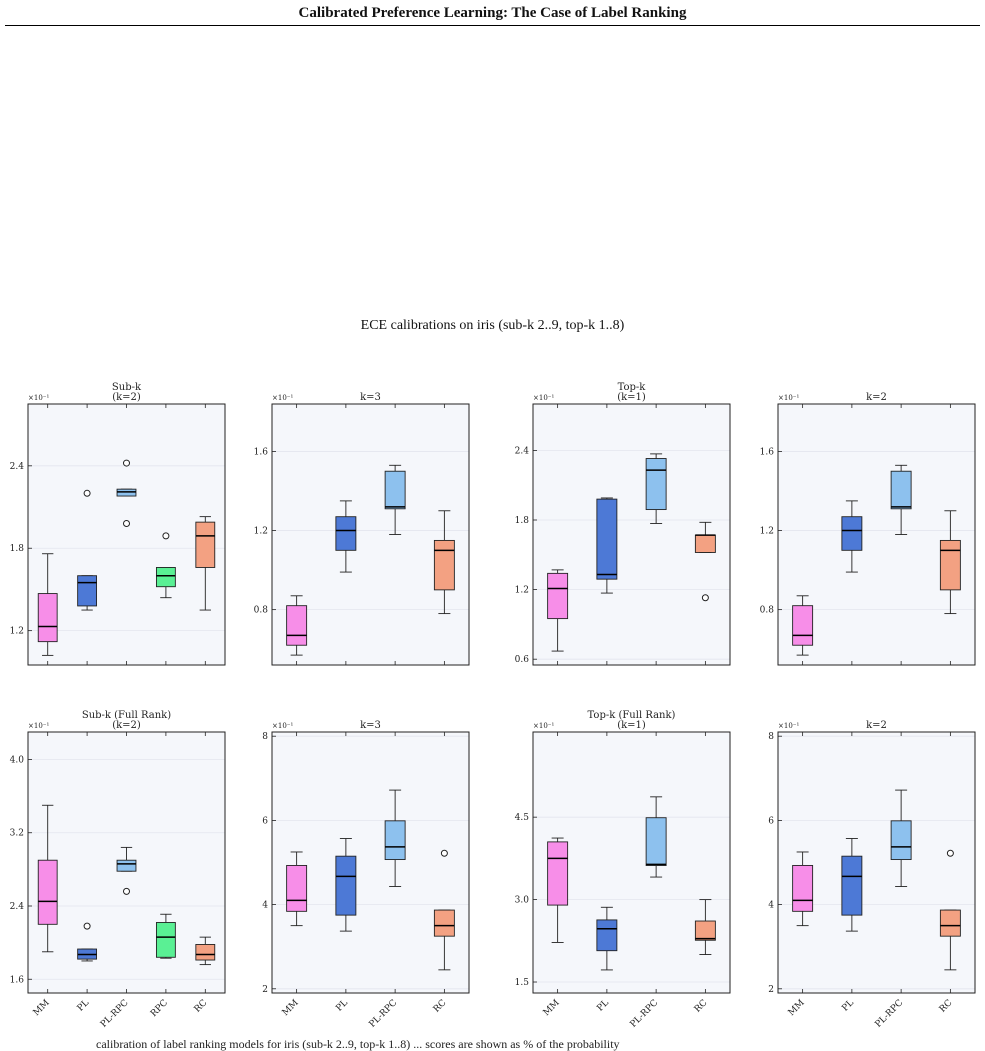 The image size is (985, 1051). Describe the element at coordinates (522, 983) in the screenshot. I see `y-tick-label: 1.5` at that location.